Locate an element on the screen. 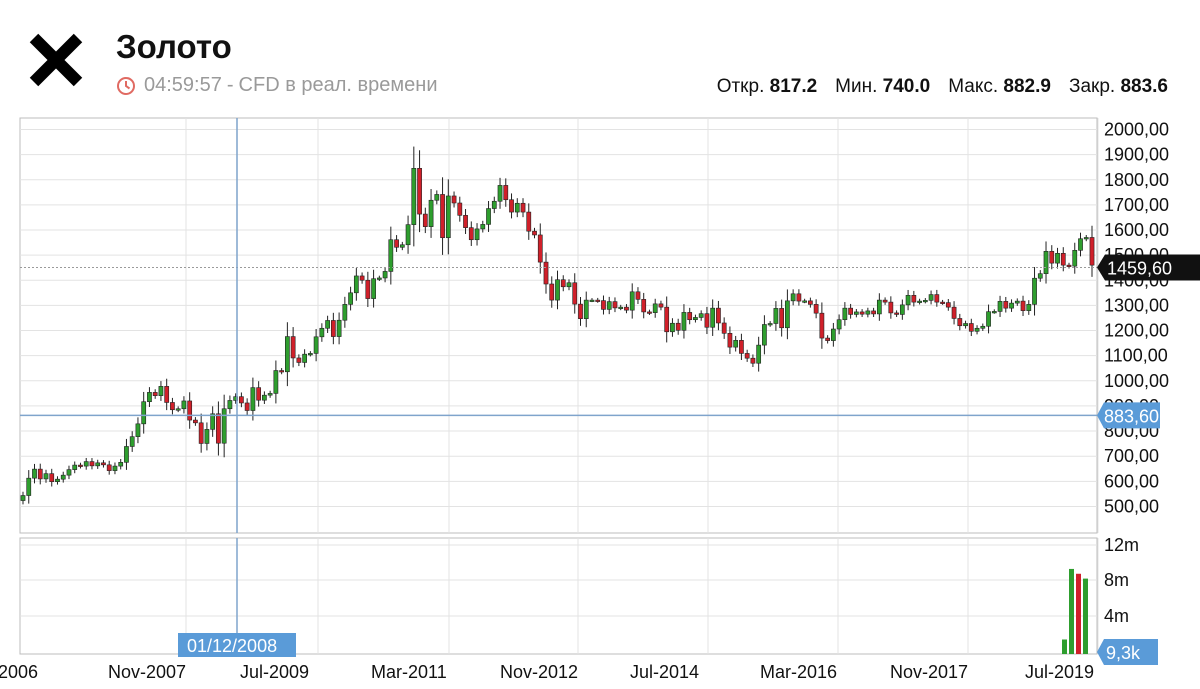 This screenshot has height=689, width=1200. price-tick-label: 1600,00 is located at coordinates (1136, 230).